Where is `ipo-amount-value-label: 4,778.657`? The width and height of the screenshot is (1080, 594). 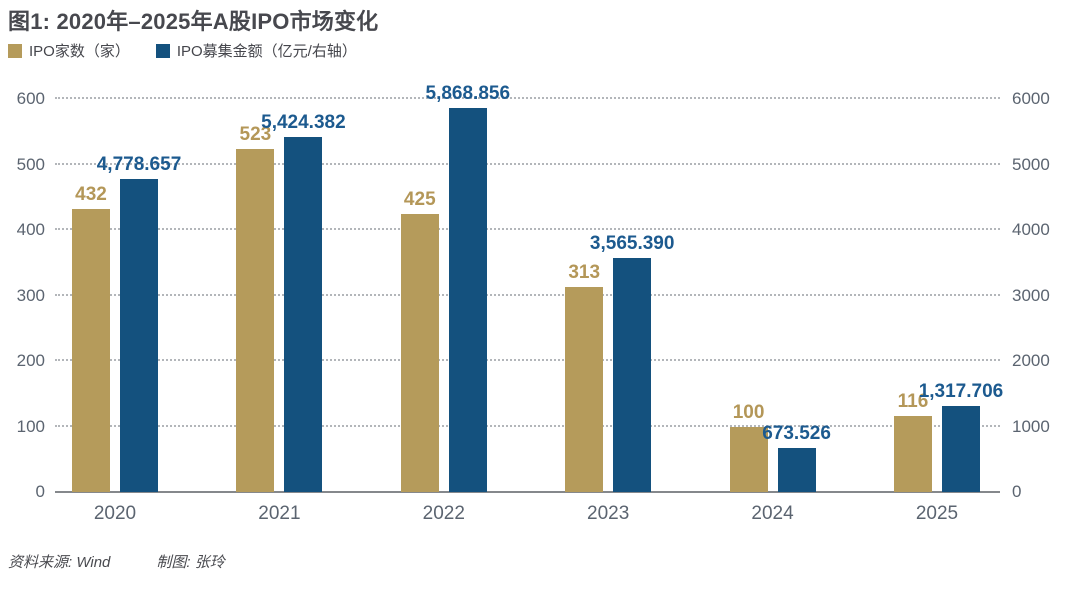 ipo-amount-value-label: 4,778.657 is located at coordinates (139, 164).